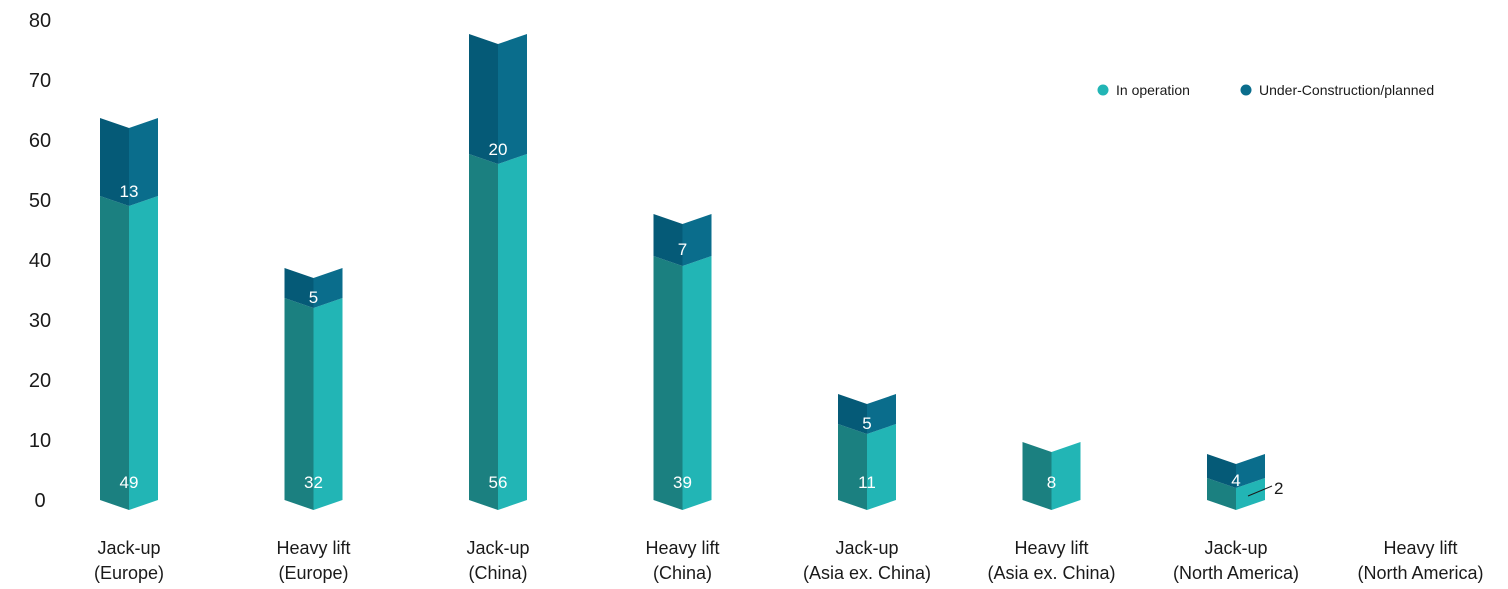 The image size is (1508, 589). What do you see at coordinates (39, 501) in the screenshot?
I see `y-tick-label: 0` at bounding box center [39, 501].